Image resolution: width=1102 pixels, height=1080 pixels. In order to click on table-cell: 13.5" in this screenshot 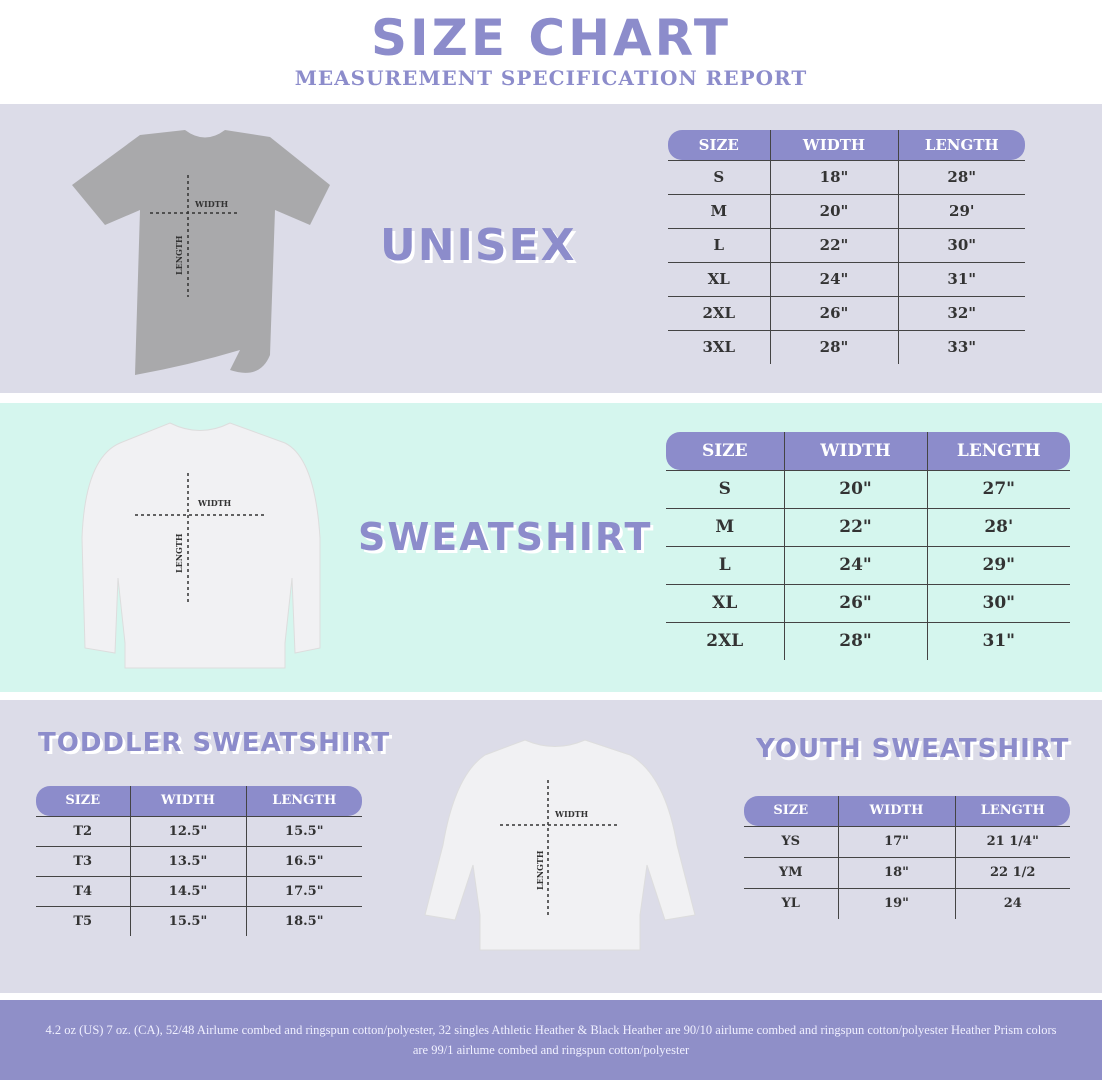, I will do `click(187, 860)`.